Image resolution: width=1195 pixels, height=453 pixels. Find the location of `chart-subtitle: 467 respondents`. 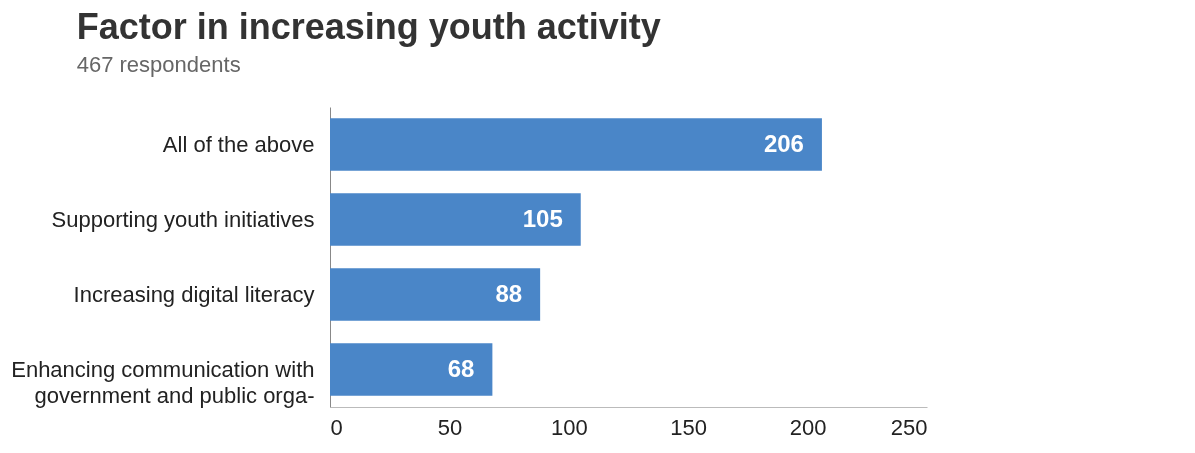

chart-subtitle: 467 respondents is located at coordinates (158, 64).